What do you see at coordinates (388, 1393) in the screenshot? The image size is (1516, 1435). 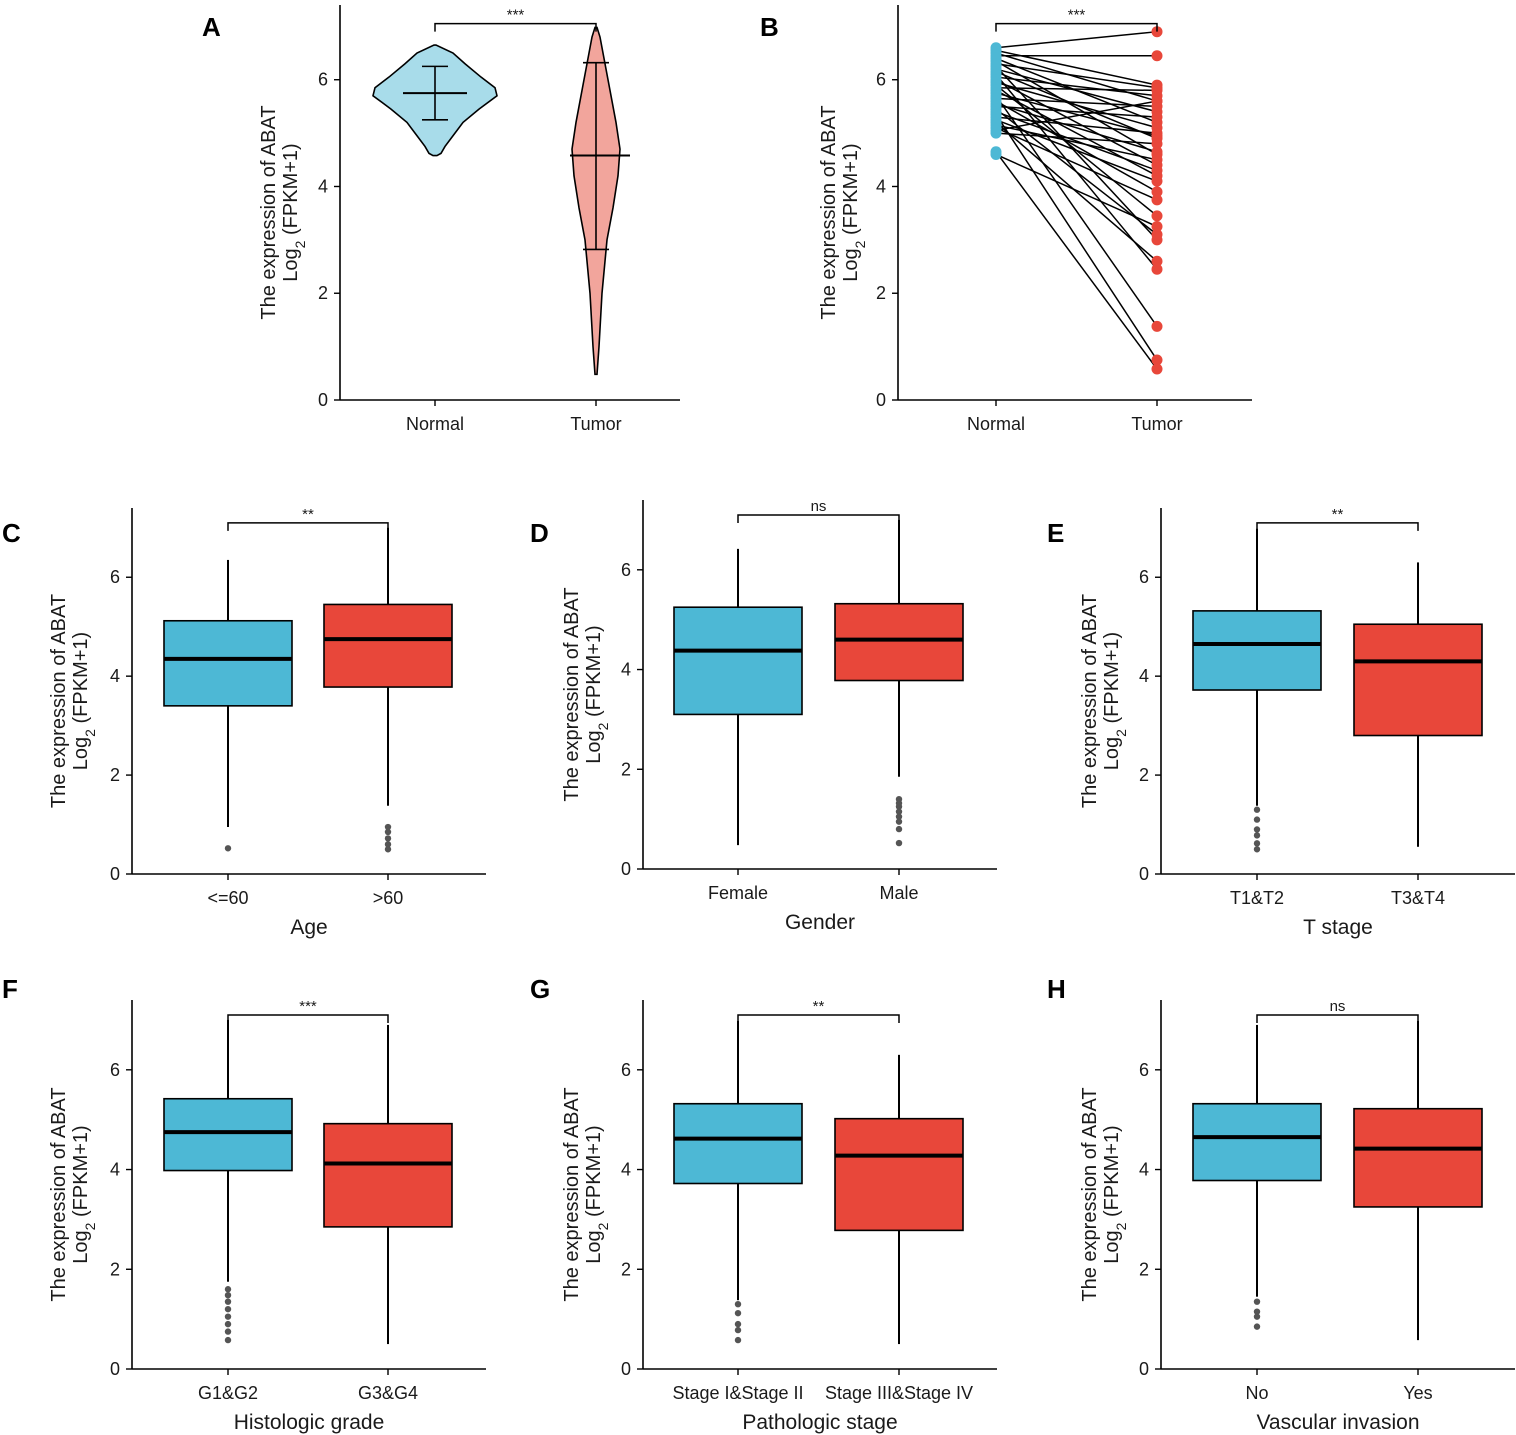 I see `x-tick-label-F-1: G3&G4` at bounding box center [388, 1393].